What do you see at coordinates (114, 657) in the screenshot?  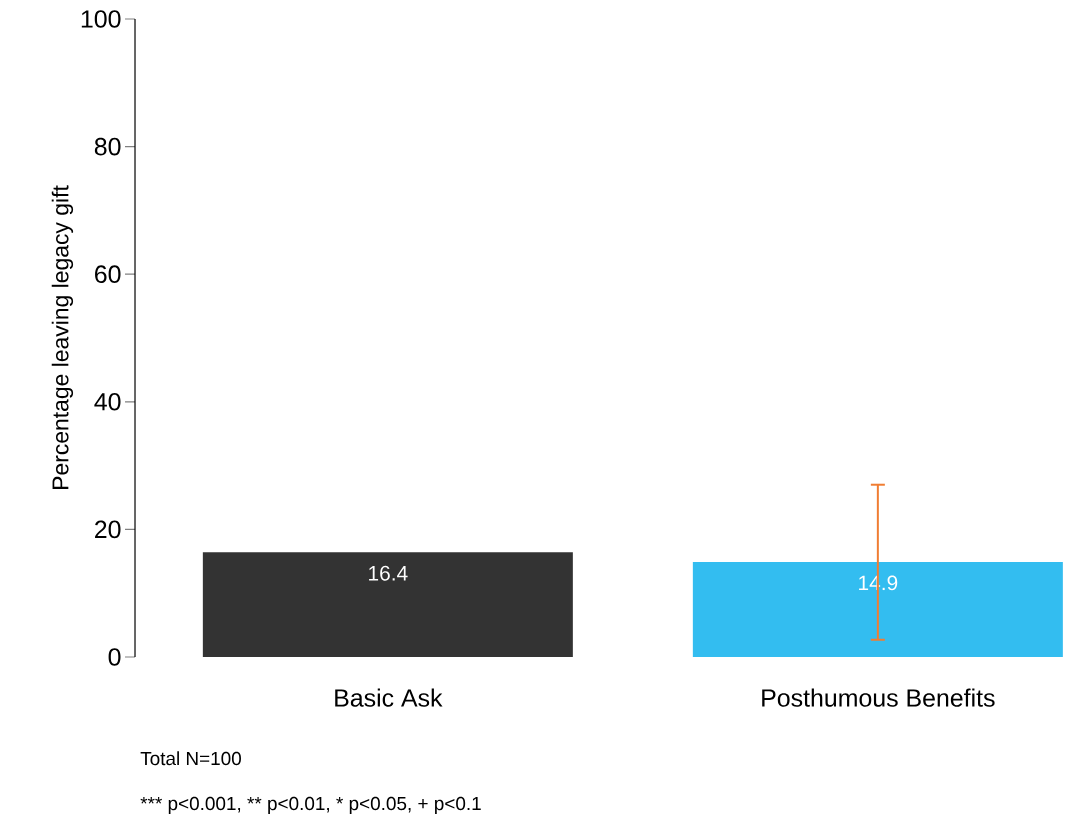 I see `y-tick-label: 0` at bounding box center [114, 657].